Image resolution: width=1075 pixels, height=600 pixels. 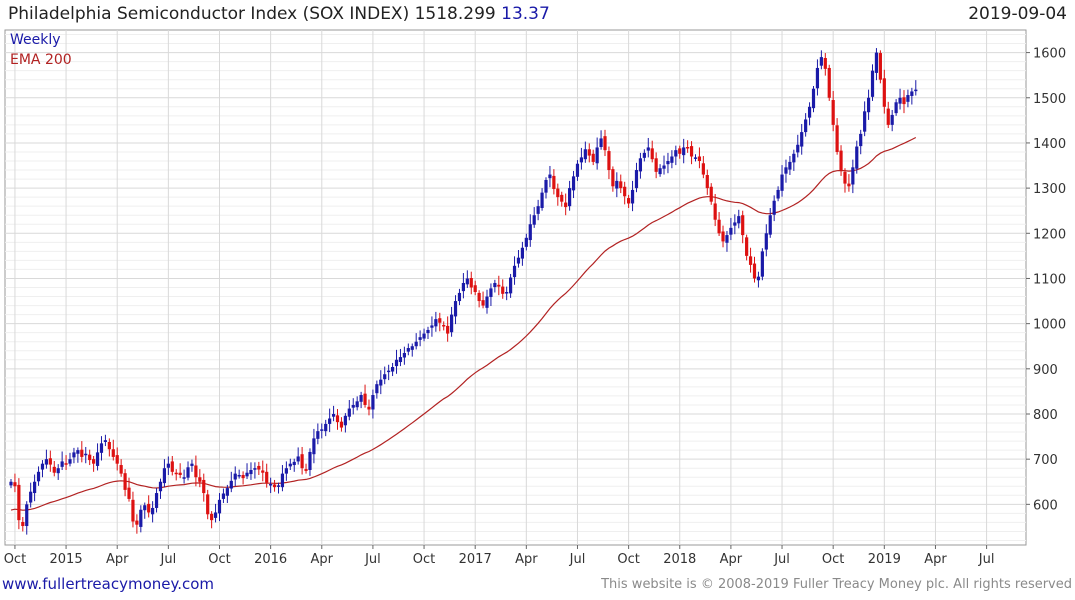 What do you see at coordinates (108, 584) in the screenshot?
I see `footer-url-link: www.fullertreacymoney.com` at bounding box center [108, 584].